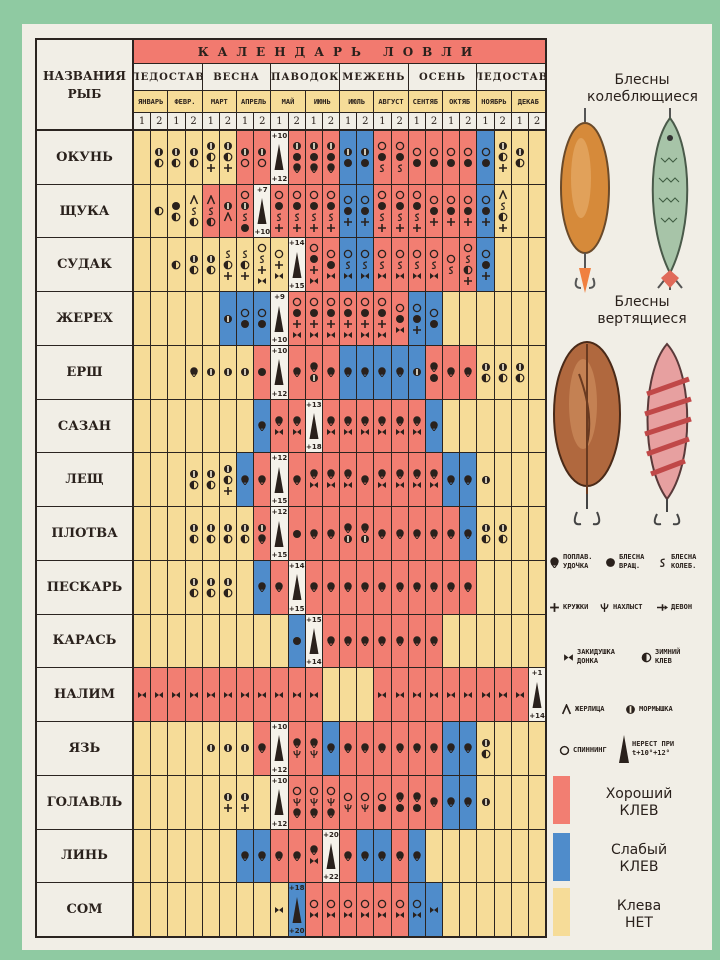 This screenshot has width=720, height=960. Describe the element at coordinates (660, 657) in the screenshot. I see `legend-winter-bite: ЗИМНИЙ КЛЕВ` at that location.